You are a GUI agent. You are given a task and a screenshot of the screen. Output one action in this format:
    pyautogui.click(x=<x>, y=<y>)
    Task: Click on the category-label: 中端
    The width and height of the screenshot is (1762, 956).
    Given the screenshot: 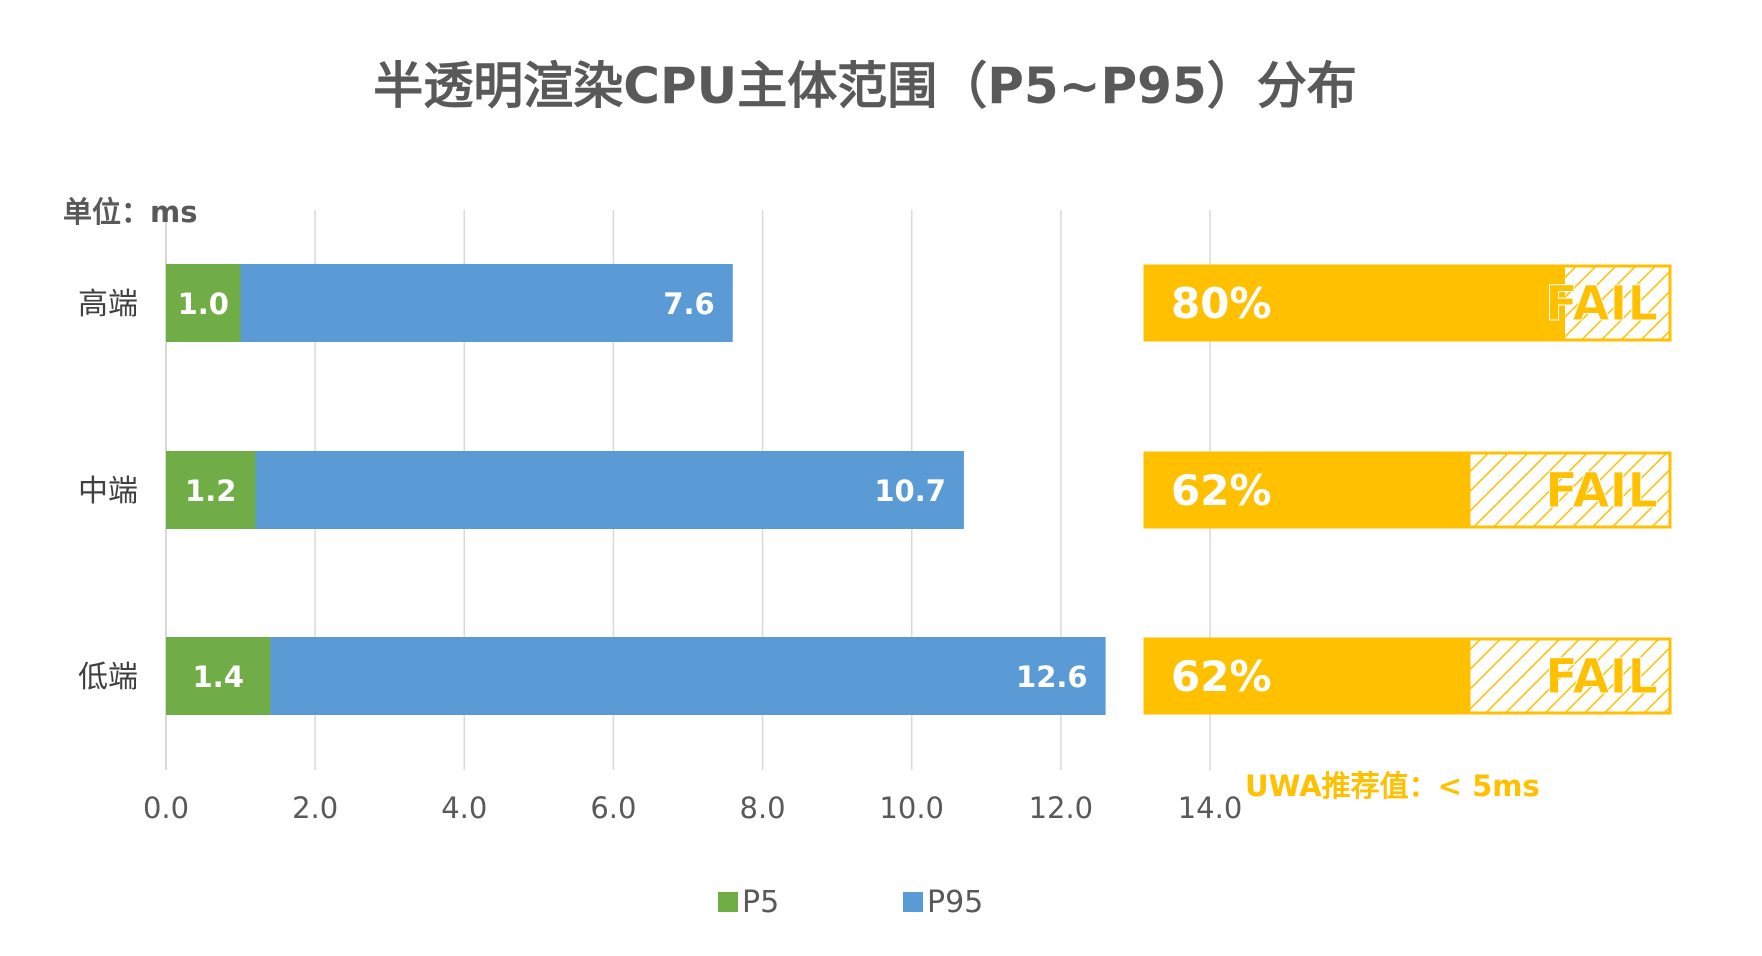 What is the action you would take?
    pyautogui.click(x=108, y=491)
    